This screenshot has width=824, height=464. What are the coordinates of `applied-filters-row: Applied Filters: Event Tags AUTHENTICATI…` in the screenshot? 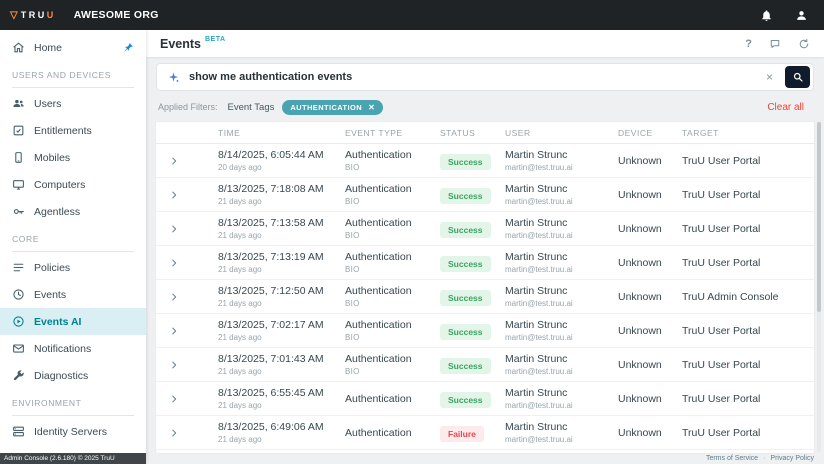 It's located at (485, 107).